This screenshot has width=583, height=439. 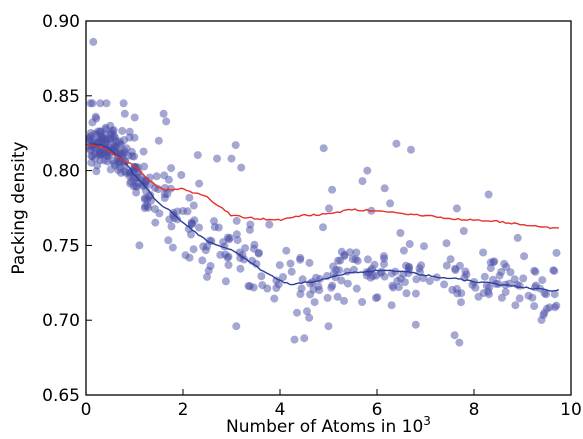 What do you see at coordinates (86, 410) in the screenshot?
I see `x-tick-label: 0` at bounding box center [86, 410].